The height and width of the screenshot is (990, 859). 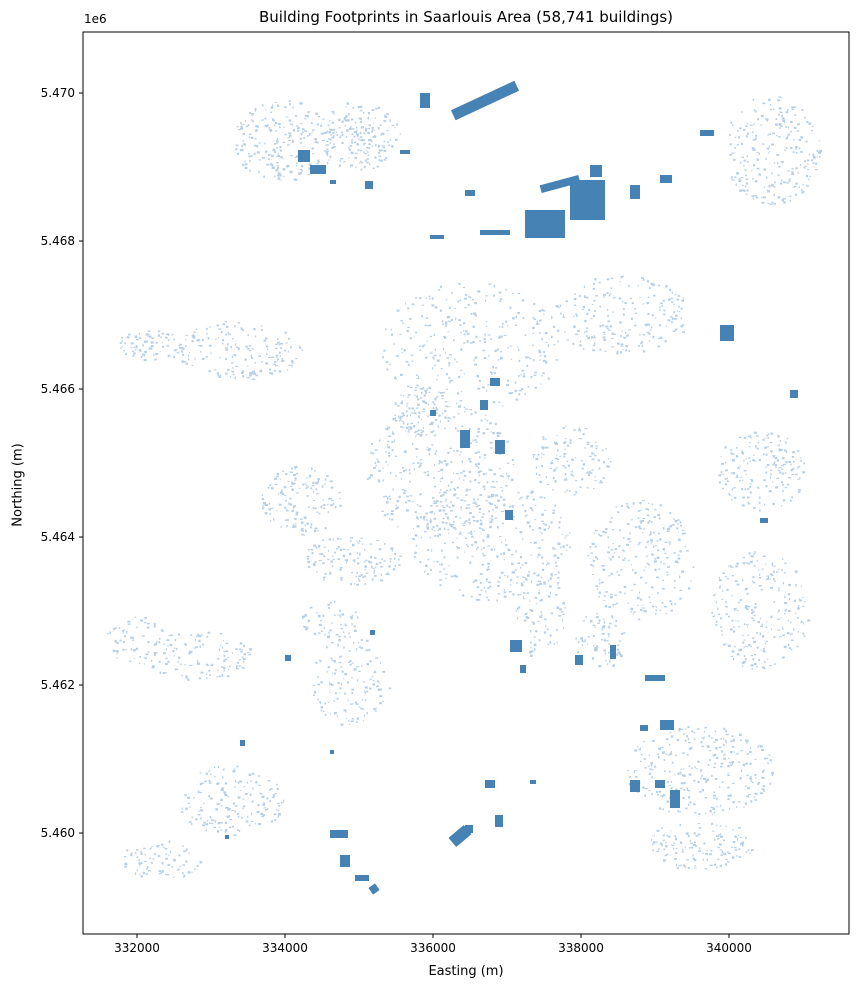 I want to click on y-tick-label: 5.470, so click(x=58, y=93).